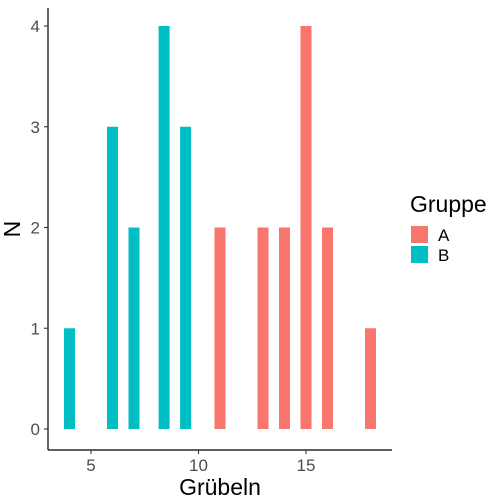 This screenshot has width=504, height=504. What do you see at coordinates (35, 127) in the screenshot?
I see `y-tick-label: 3` at bounding box center [35, 127].